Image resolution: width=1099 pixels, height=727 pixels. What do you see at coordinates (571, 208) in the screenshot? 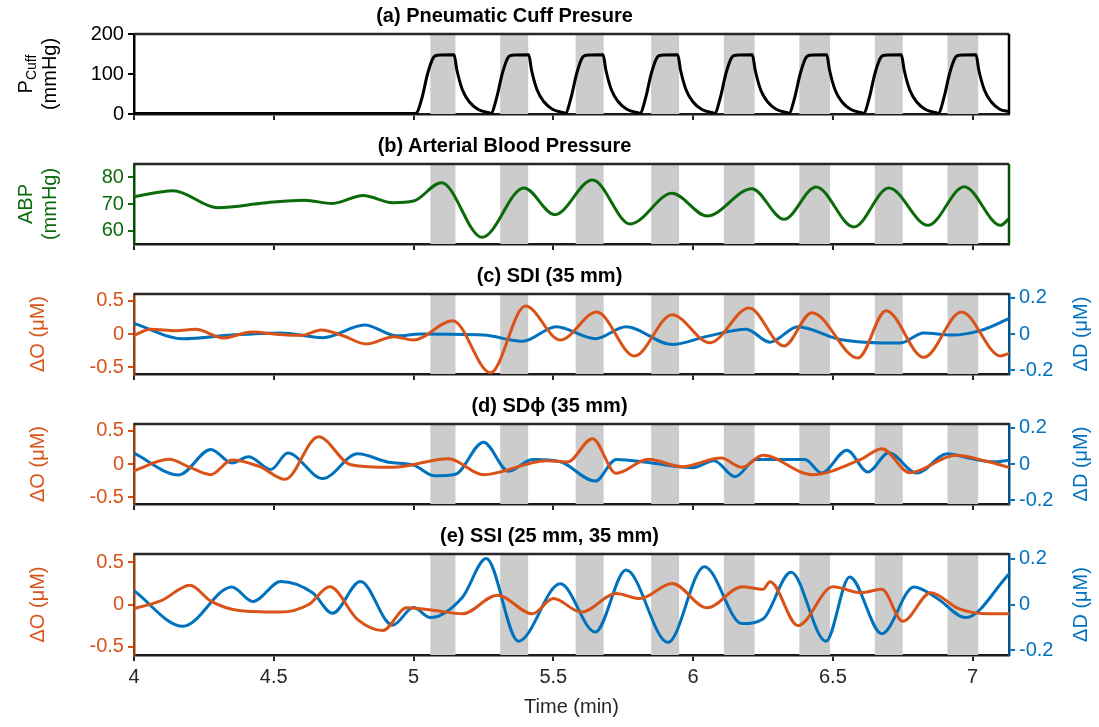
I see `line-series` at bounding box center [571, 208].